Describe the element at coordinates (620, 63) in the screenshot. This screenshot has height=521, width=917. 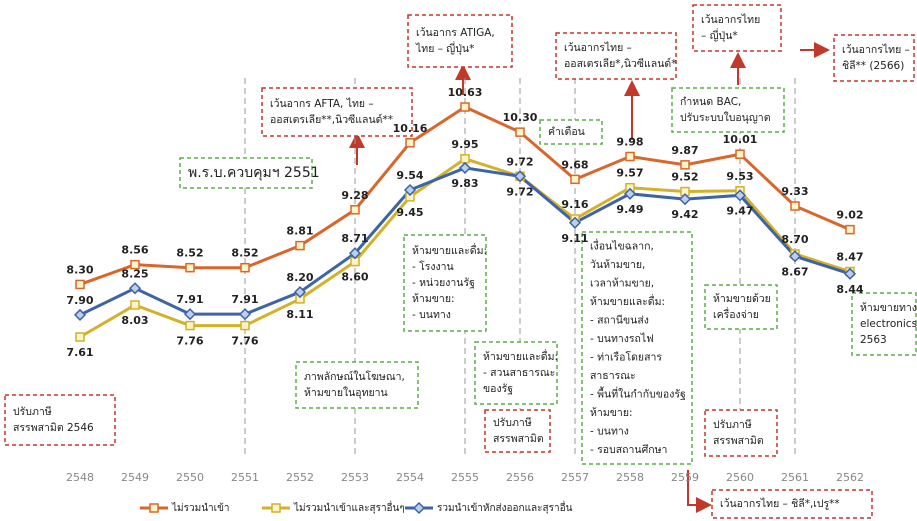
I see `annotation-text: ออสเตรเลีย*,นิวซีแลนด์*` at that location.